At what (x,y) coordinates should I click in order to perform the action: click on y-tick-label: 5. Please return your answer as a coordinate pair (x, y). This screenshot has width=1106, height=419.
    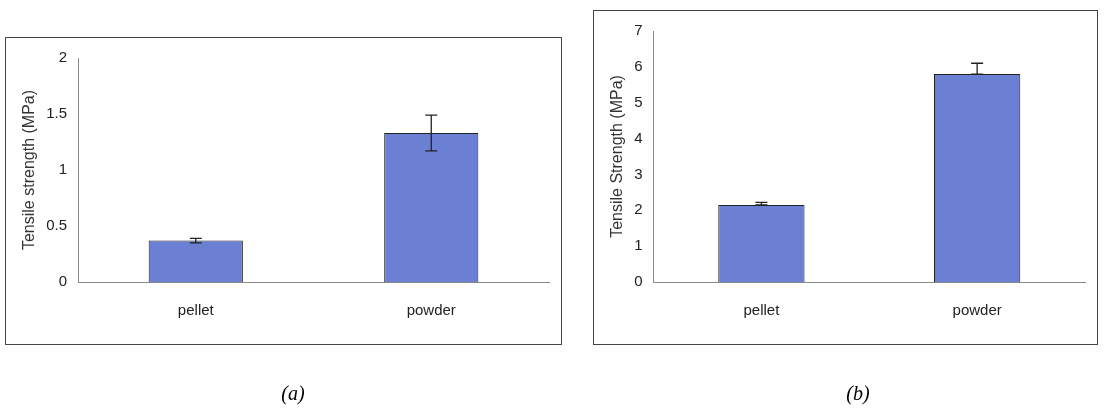
    Looking at the image, I should click on (638, 101).